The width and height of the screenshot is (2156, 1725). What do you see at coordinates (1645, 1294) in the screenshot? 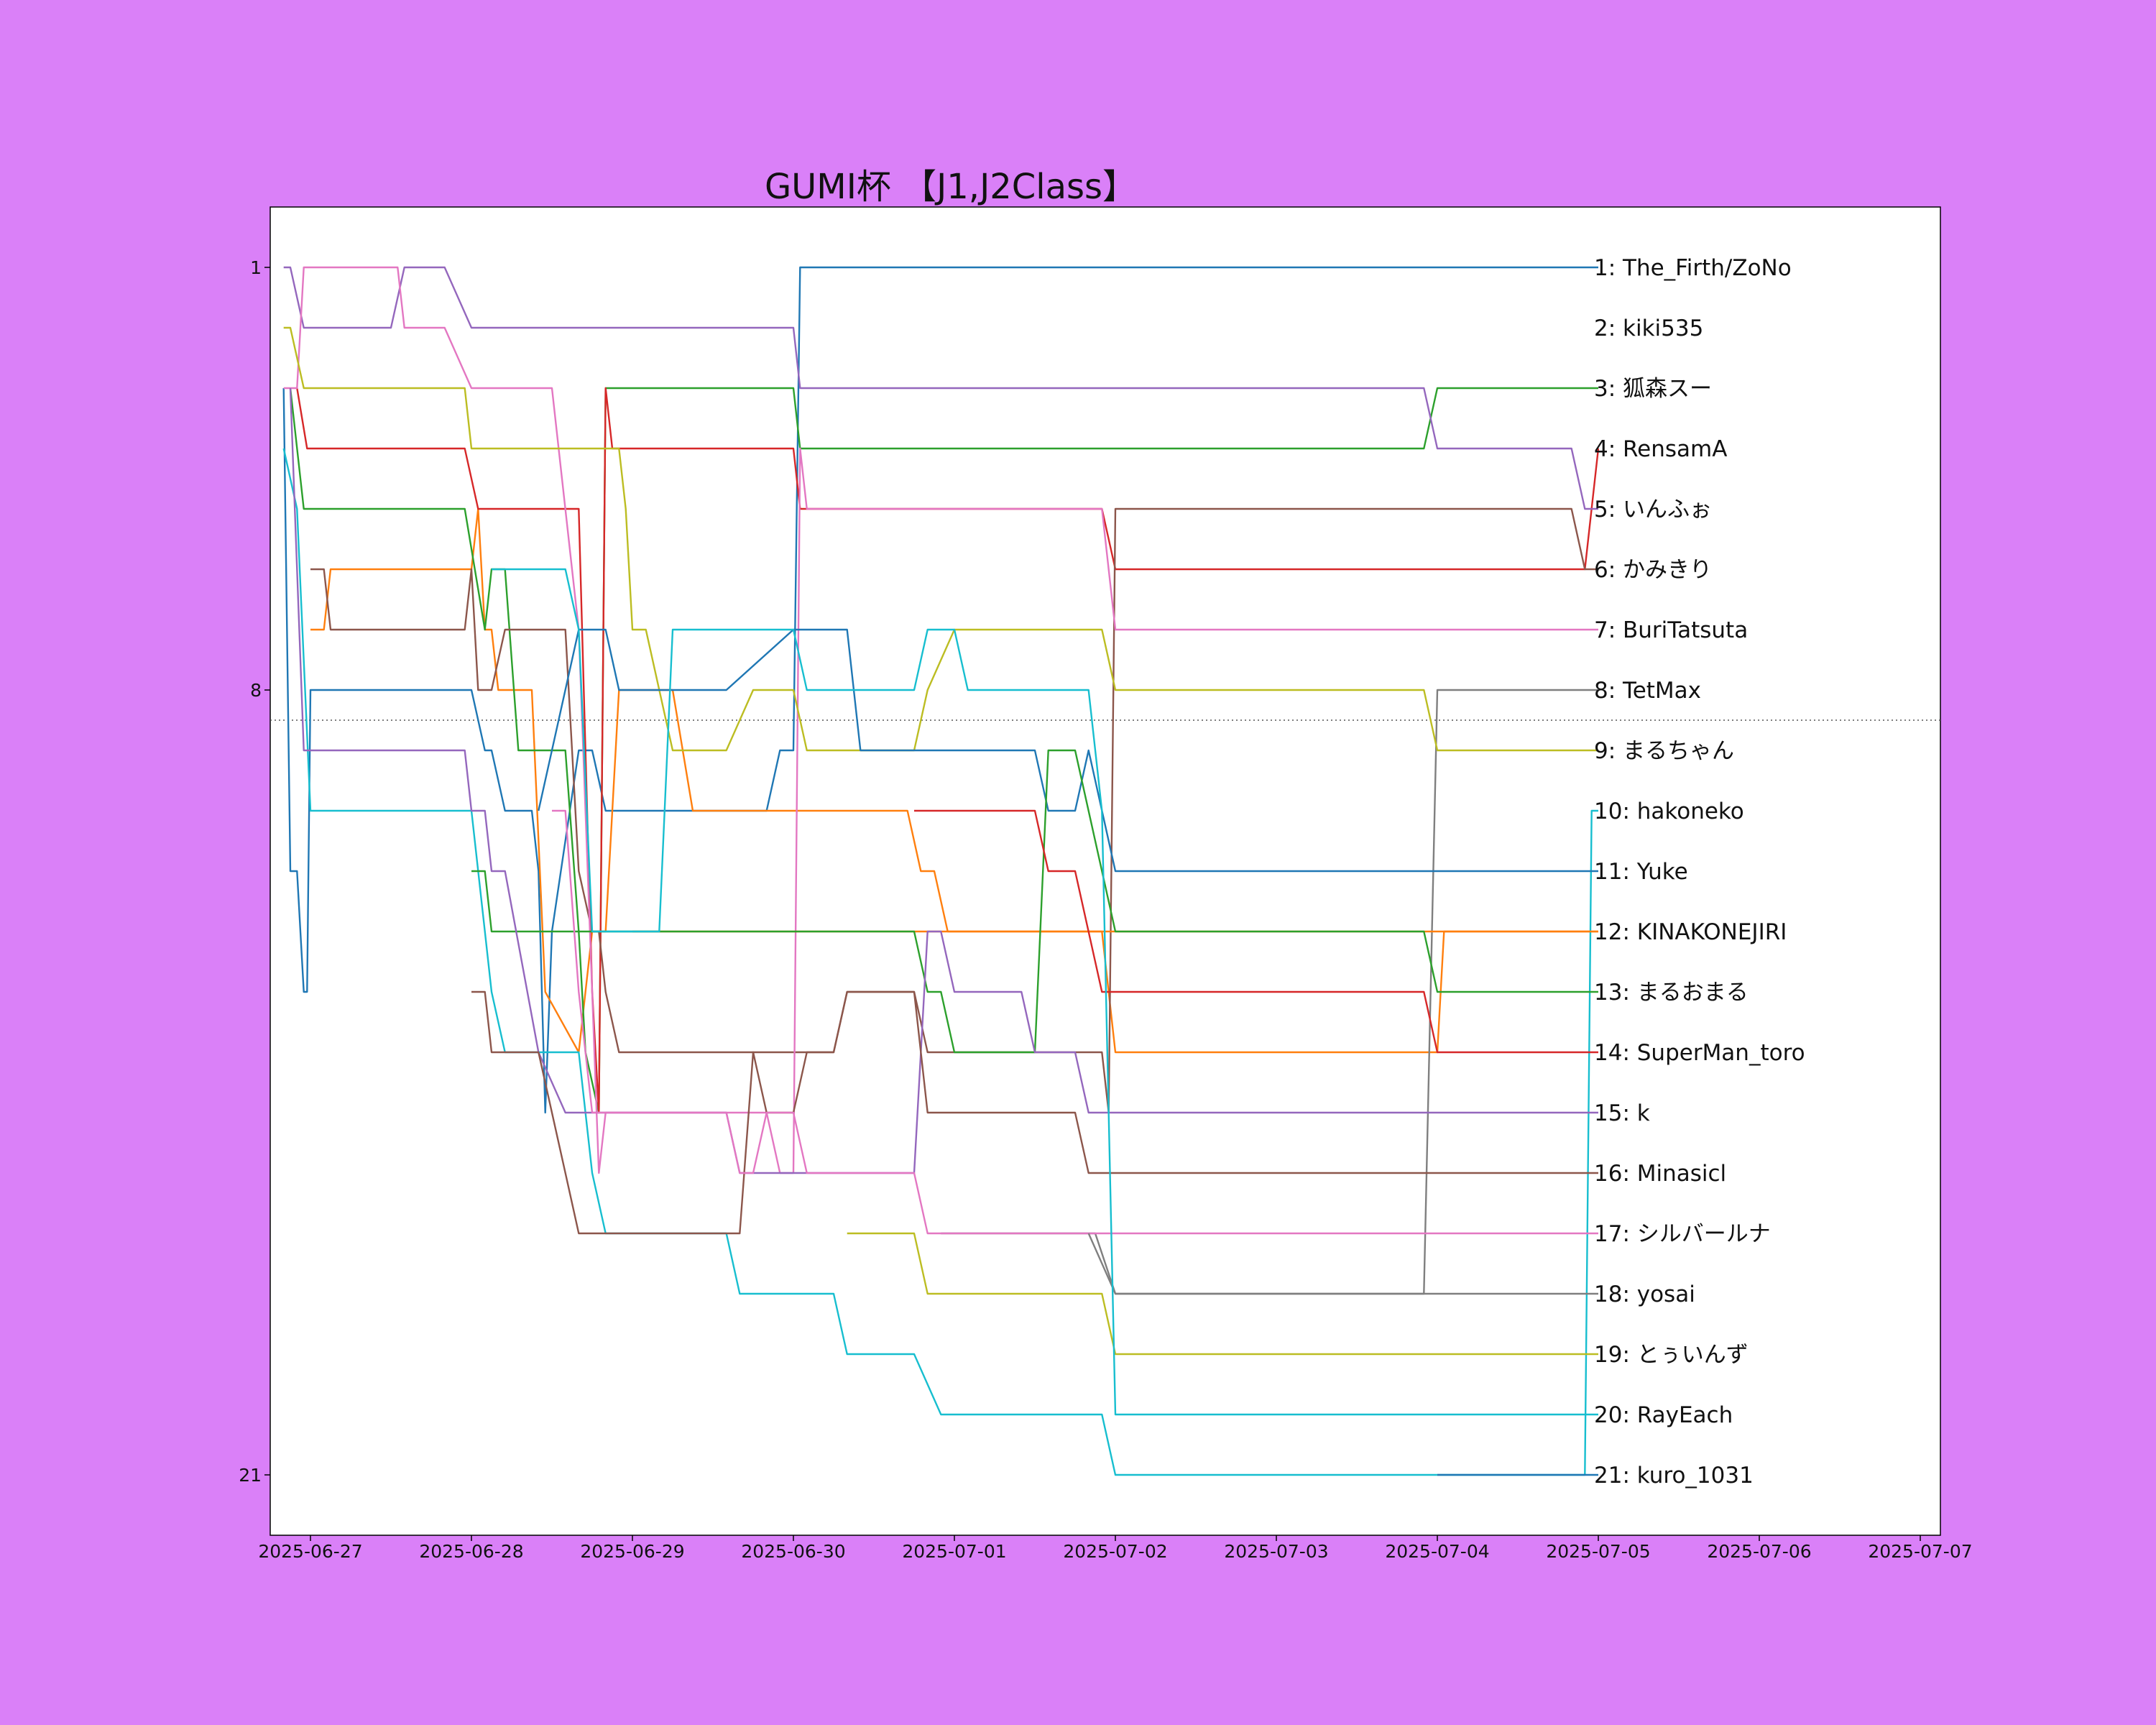
I see `series-end-label-18: 18: yosai` at bounding box center [1645, 1294].